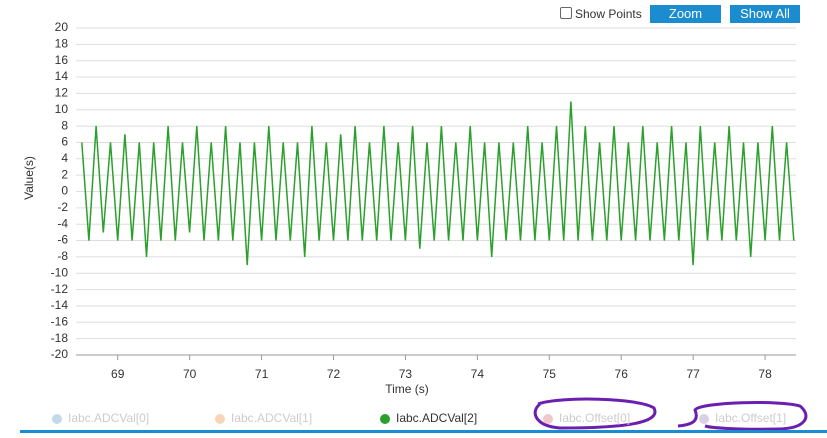 The width and height of the screenshot is (827, 438). Describe the element at coordinates (60, 354) in the screenshot. I see `y-tick-label: -20` at that location.